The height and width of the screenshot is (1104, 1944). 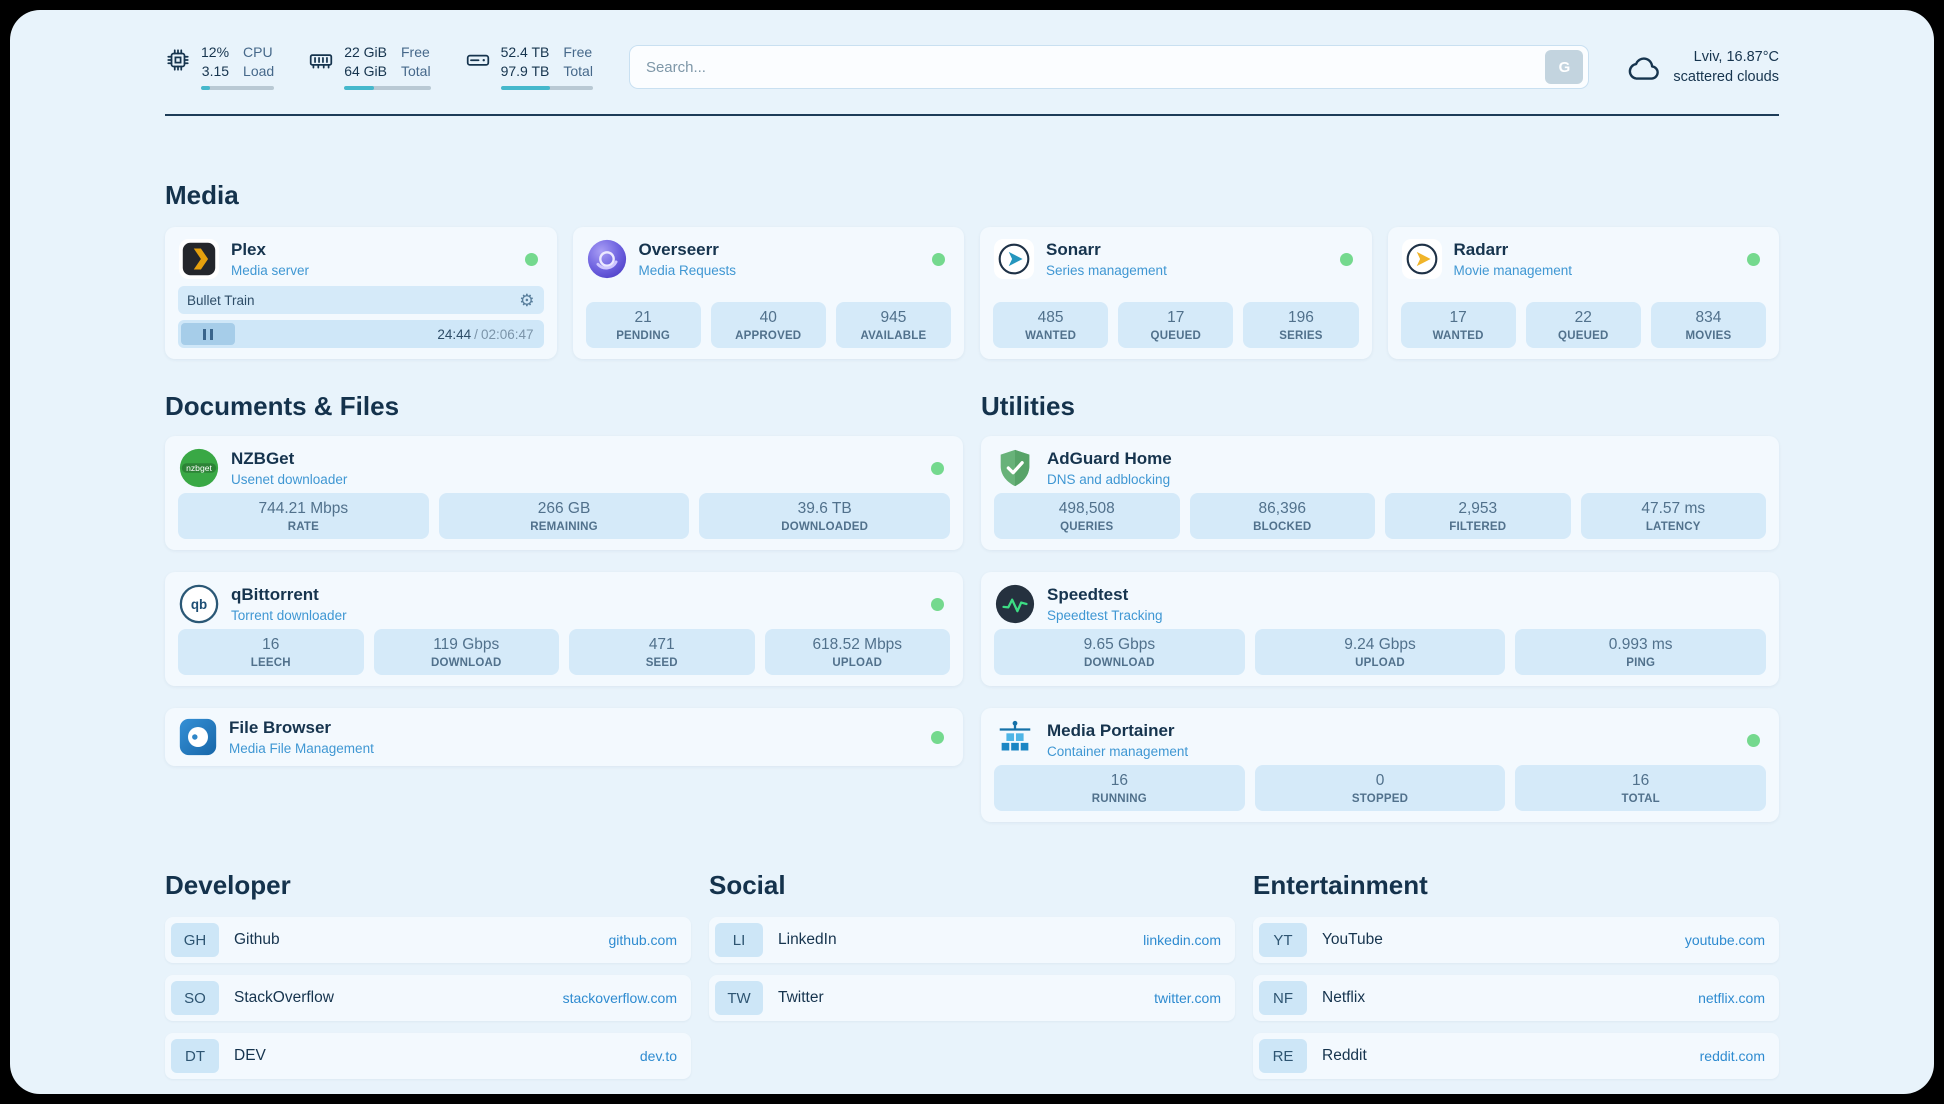 What do you see at coordinates (271, 645) in the screenshot?
I see `stat-value: 16` at bounding box center [271, 645].